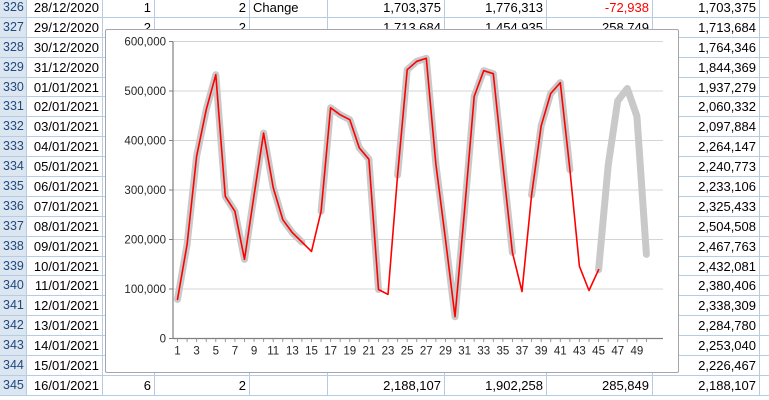  Describe the element at coordinates (65, 326) in the screenshot. I see `date-cell: 13/01/2021` at that location.